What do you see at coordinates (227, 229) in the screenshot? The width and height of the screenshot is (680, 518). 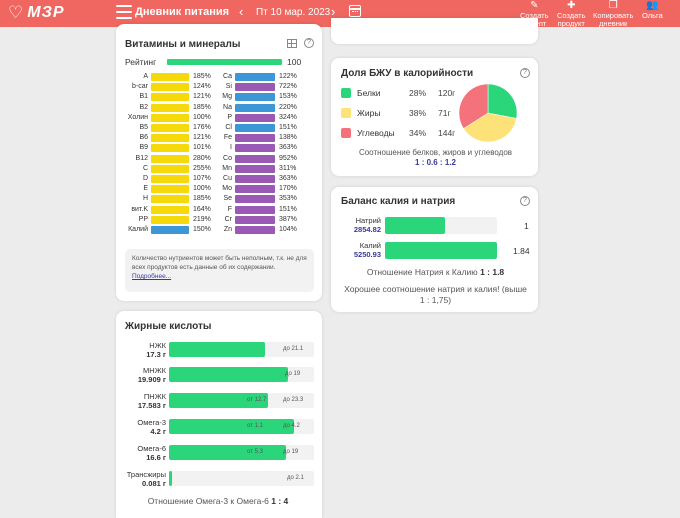 I see `nutrient-name: Zn` at bounding box center [227, 229].